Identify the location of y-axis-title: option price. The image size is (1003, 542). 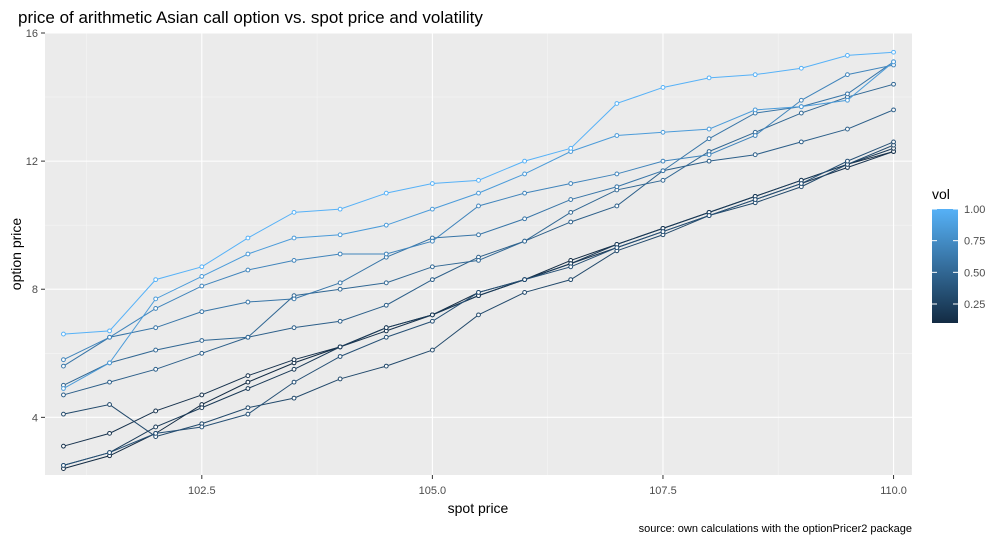
(16, 254).